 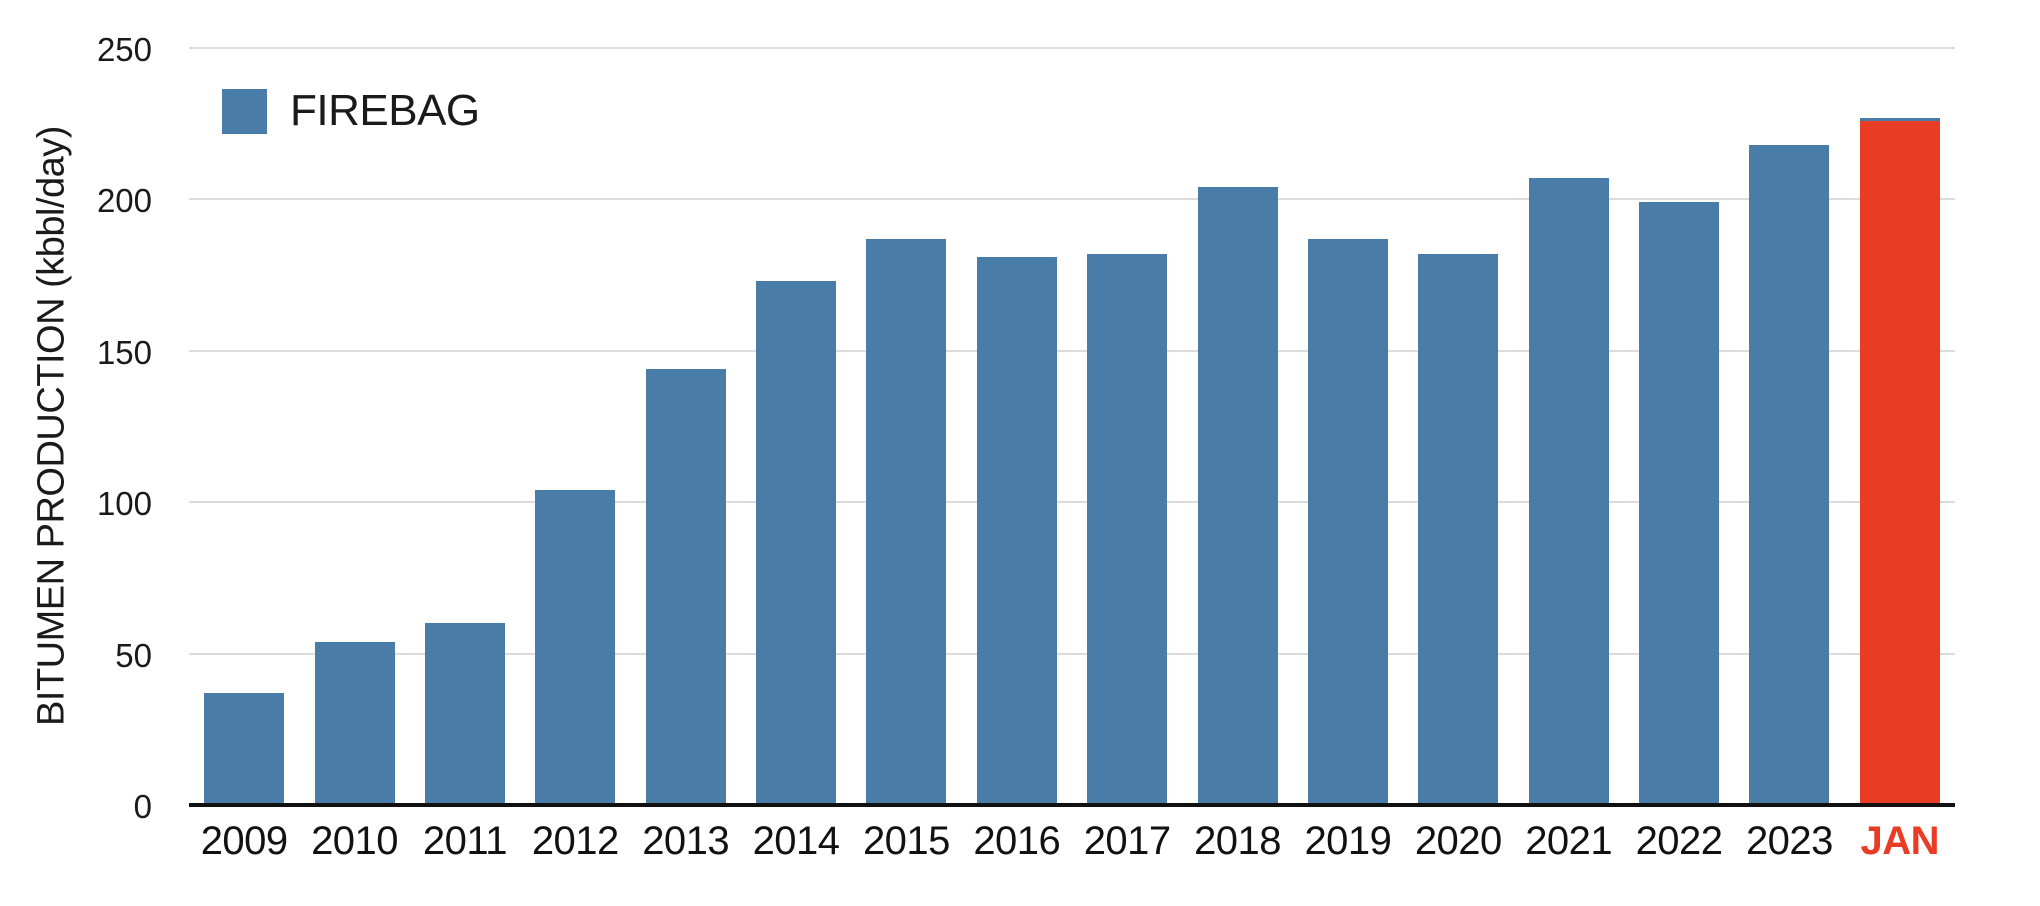 What do you see at coordinates (796, 841) in the screenshot?
I see `x-tick-label-2014: 2014` at bounding box center [796, 841].